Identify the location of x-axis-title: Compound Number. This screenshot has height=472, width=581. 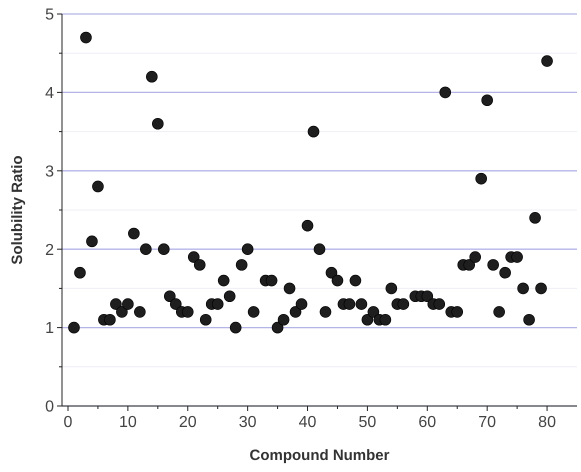
(320, 455).